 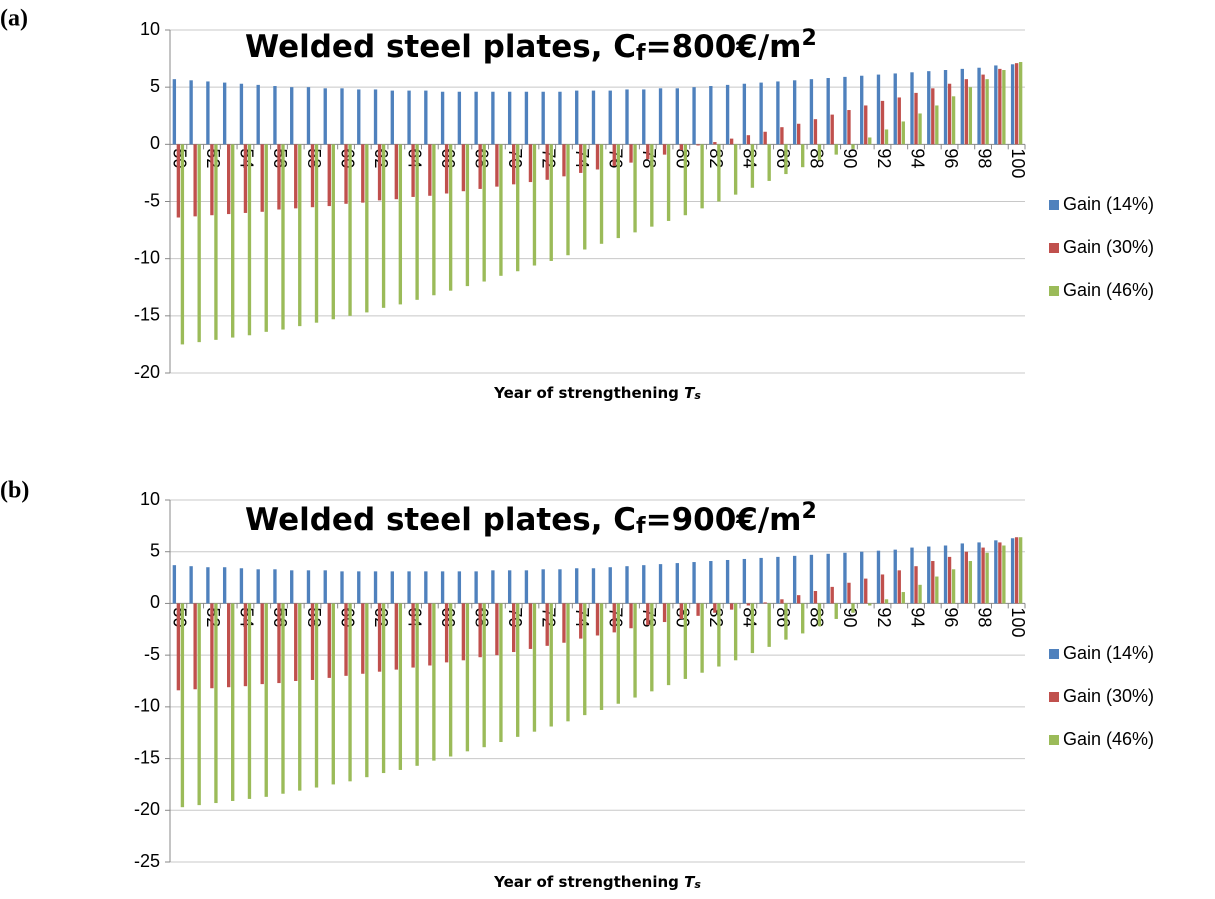 I want to click on y-tick-label: 5, so click(x=155, y=550).